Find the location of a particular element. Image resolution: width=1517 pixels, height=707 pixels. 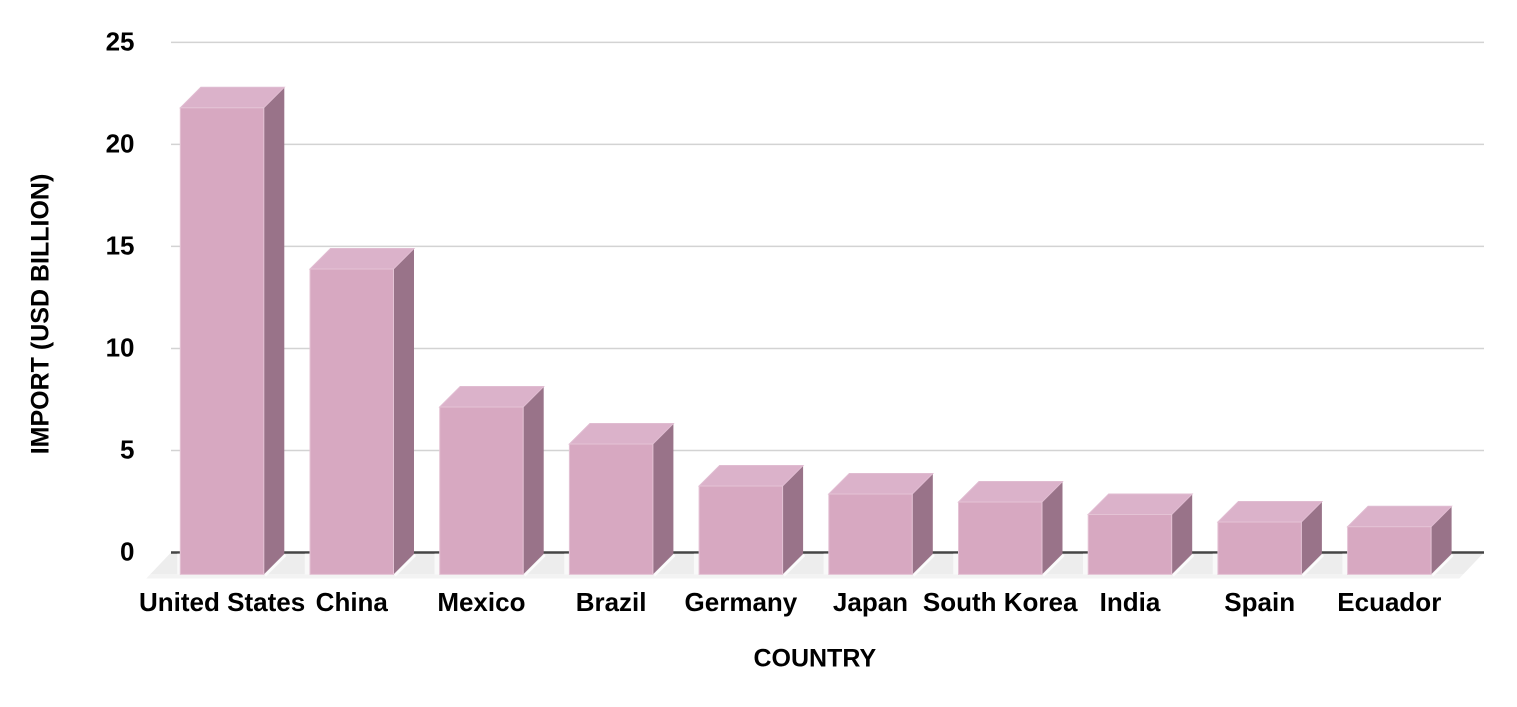

svg-text: 0 is located at coordinates (127, 552).